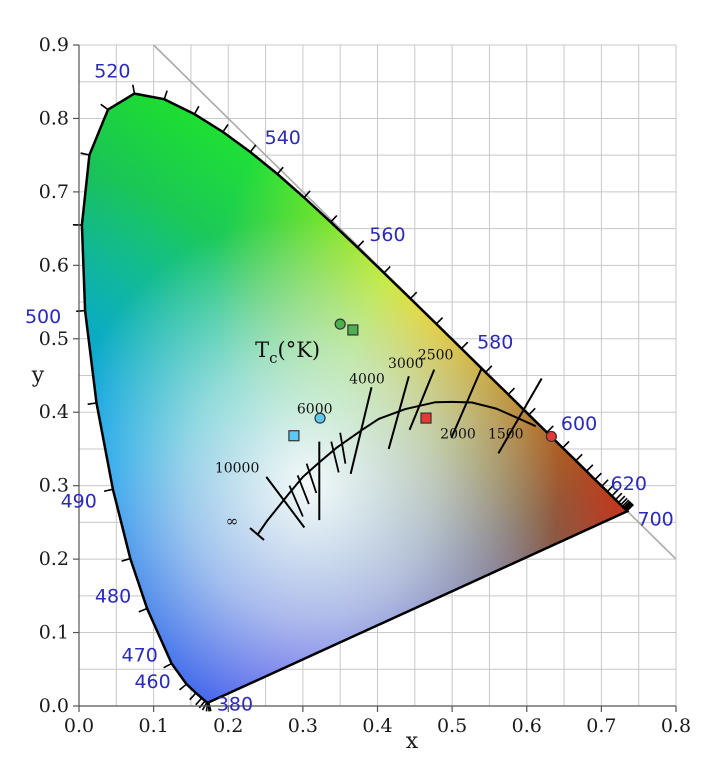  Describe the element at coordinates (397, 467) in the screenshot. I see `planckian-locus` at that location.